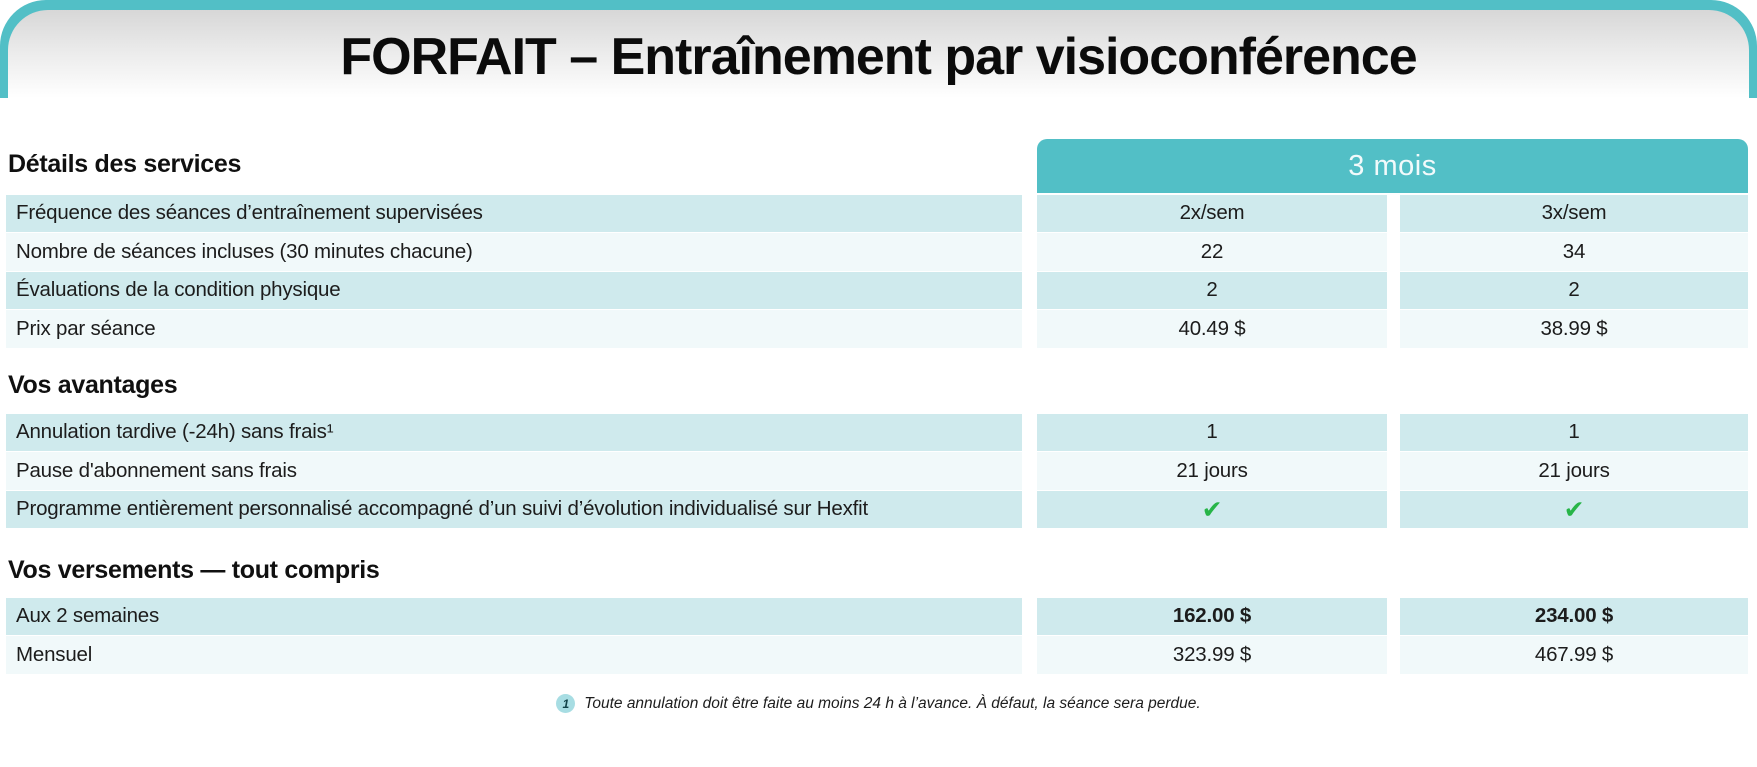 This screenshot has height=767, width=1757. I want to click on row-label: Annulation tardive (-24h) sans frais¹, so click(514, 432).